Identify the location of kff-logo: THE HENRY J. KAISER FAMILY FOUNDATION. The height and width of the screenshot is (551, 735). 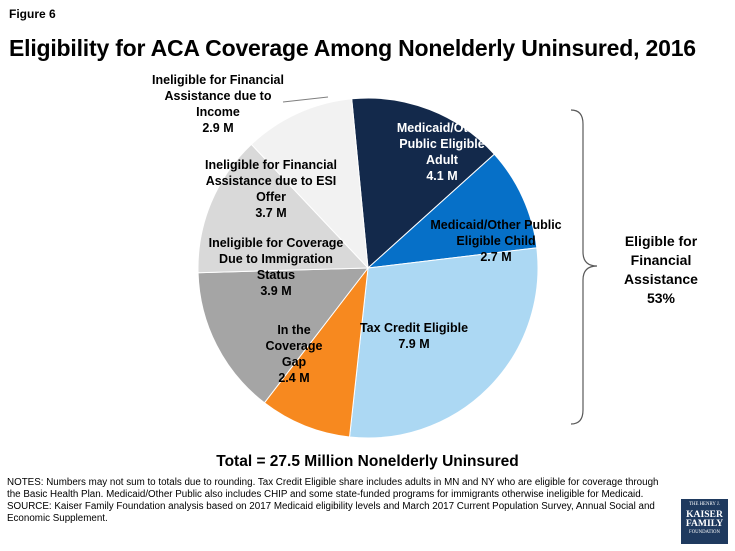
(704, 521).